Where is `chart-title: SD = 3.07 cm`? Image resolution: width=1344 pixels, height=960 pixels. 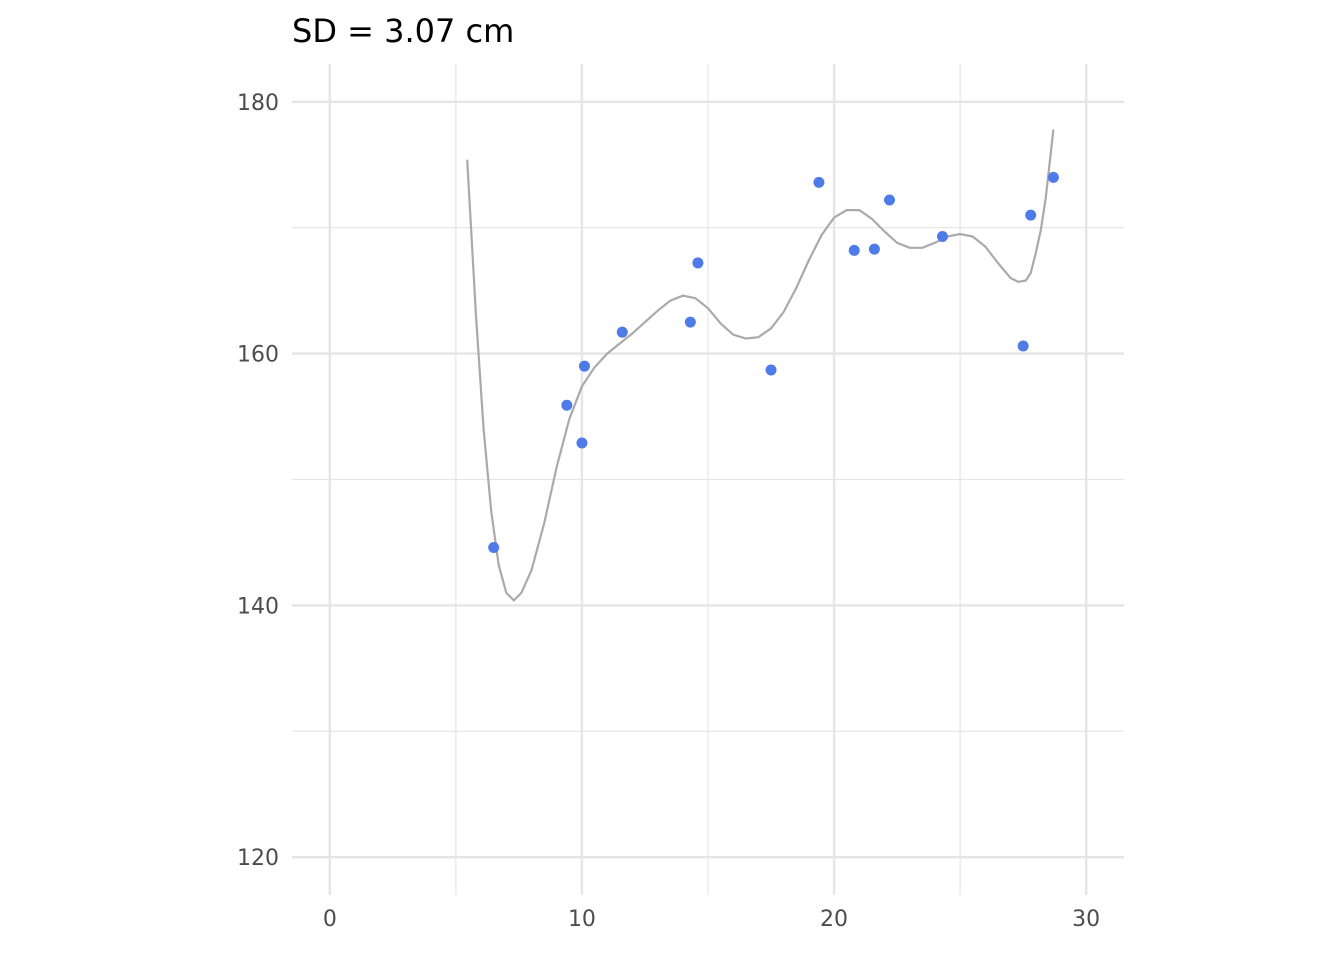 chart-title: SD = 3.07 cm is located at coordinates (403, 31).